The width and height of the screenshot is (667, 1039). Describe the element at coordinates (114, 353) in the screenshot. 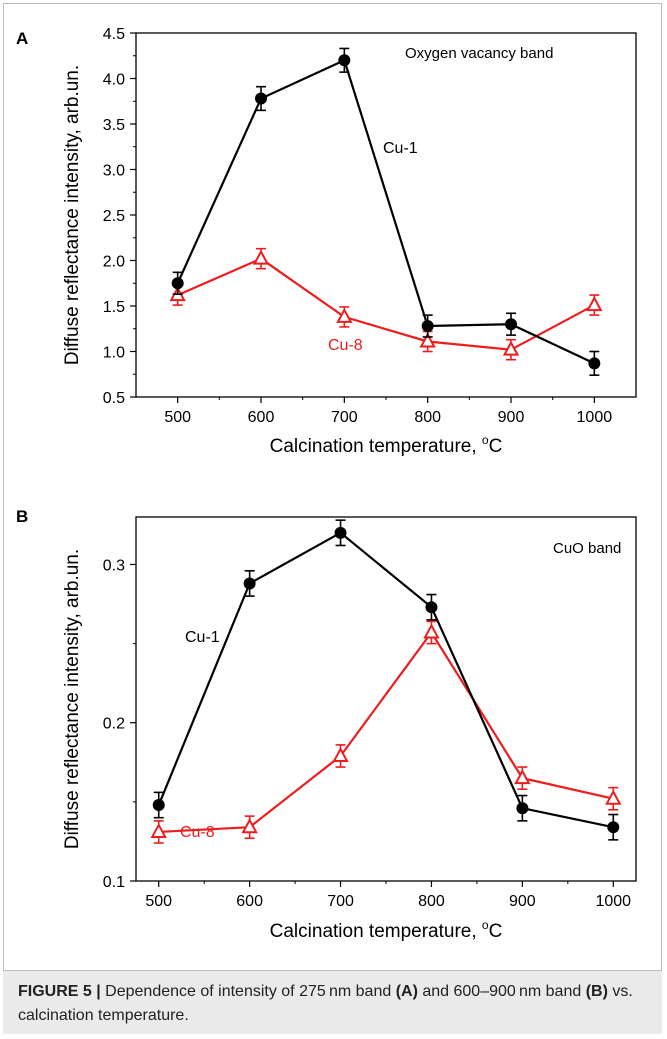

I see `y-tick-label-a-1: 1.0` at that location.